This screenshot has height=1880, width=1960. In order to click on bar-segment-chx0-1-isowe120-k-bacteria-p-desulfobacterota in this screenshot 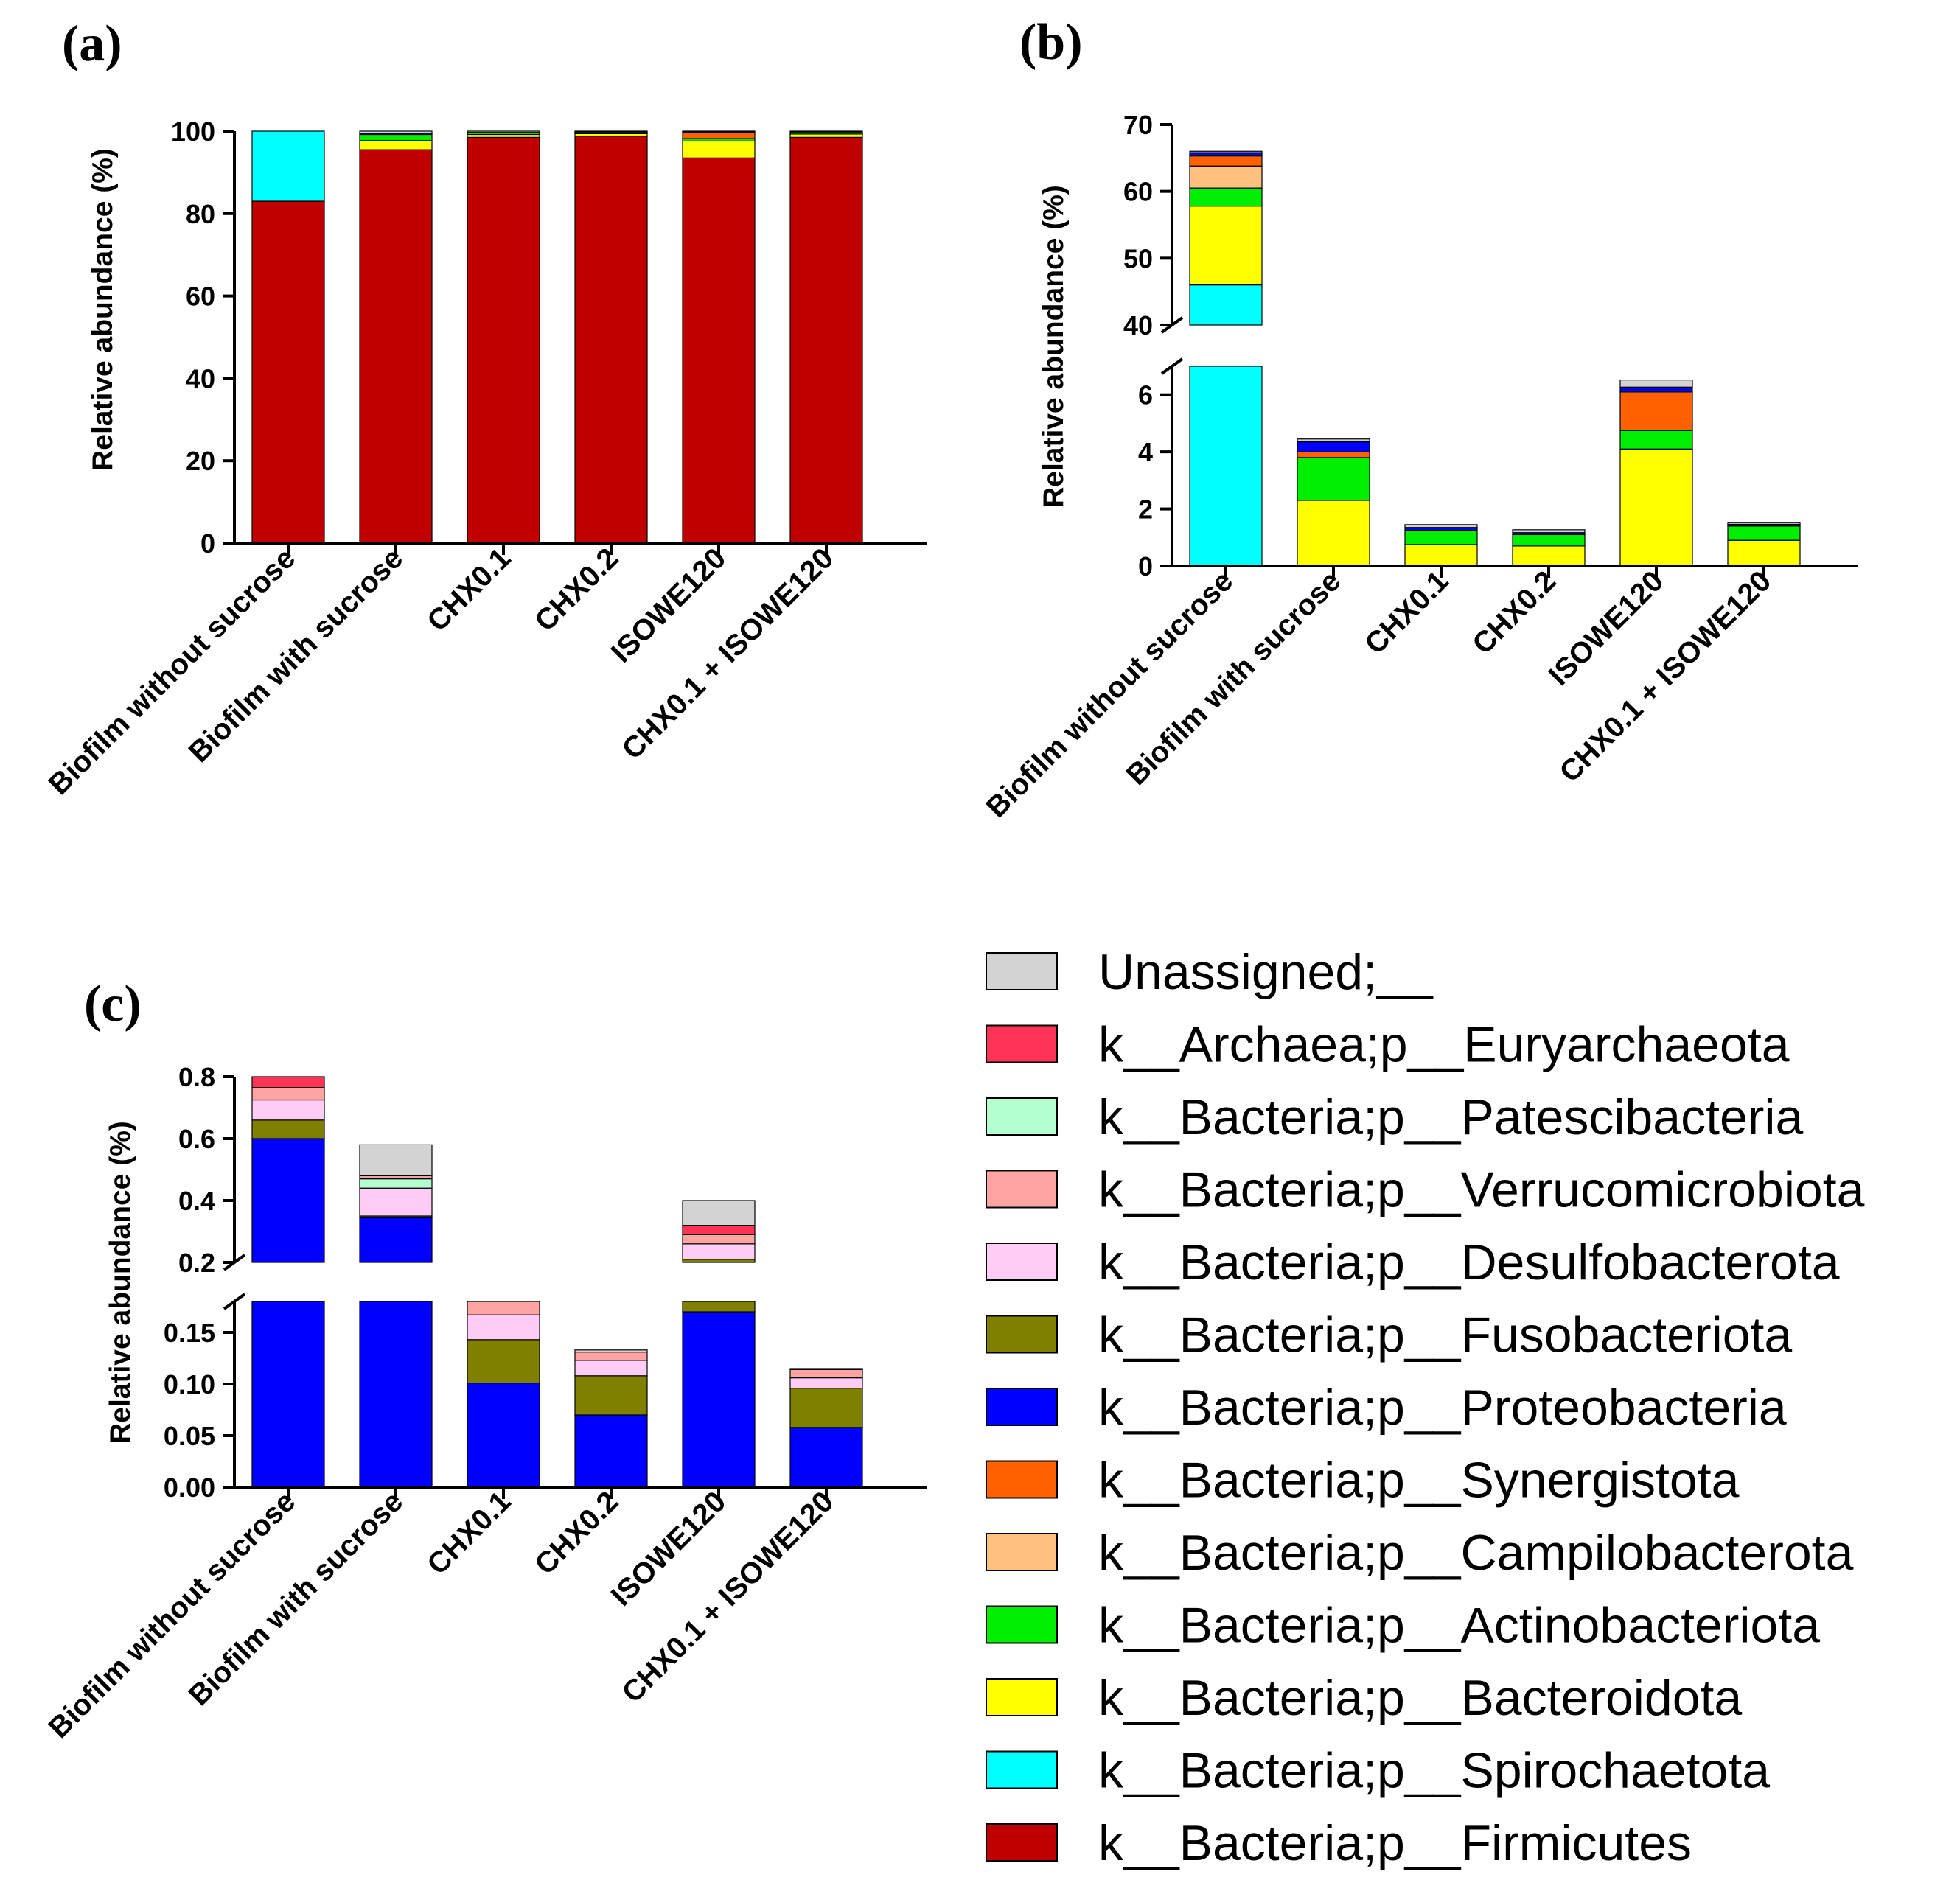, I will do `click(826, 1383)`.